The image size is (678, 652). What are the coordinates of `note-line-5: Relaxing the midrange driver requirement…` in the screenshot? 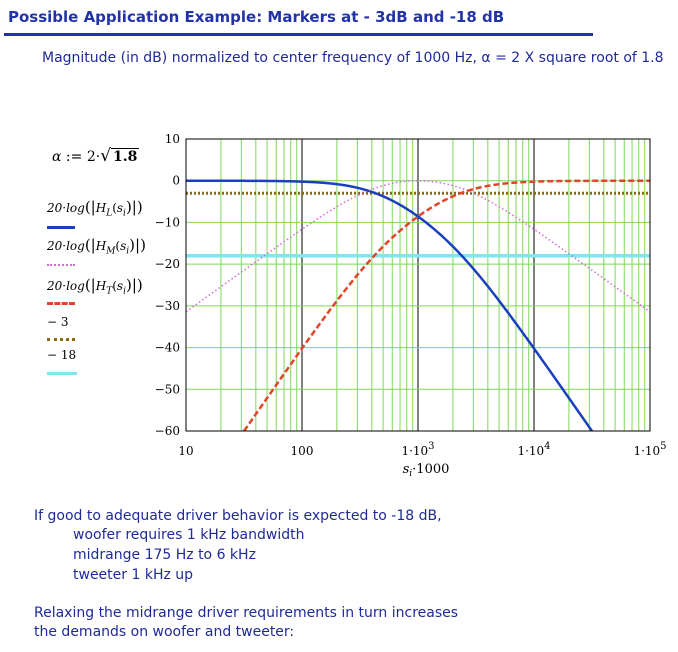 It's located at (246, 613).